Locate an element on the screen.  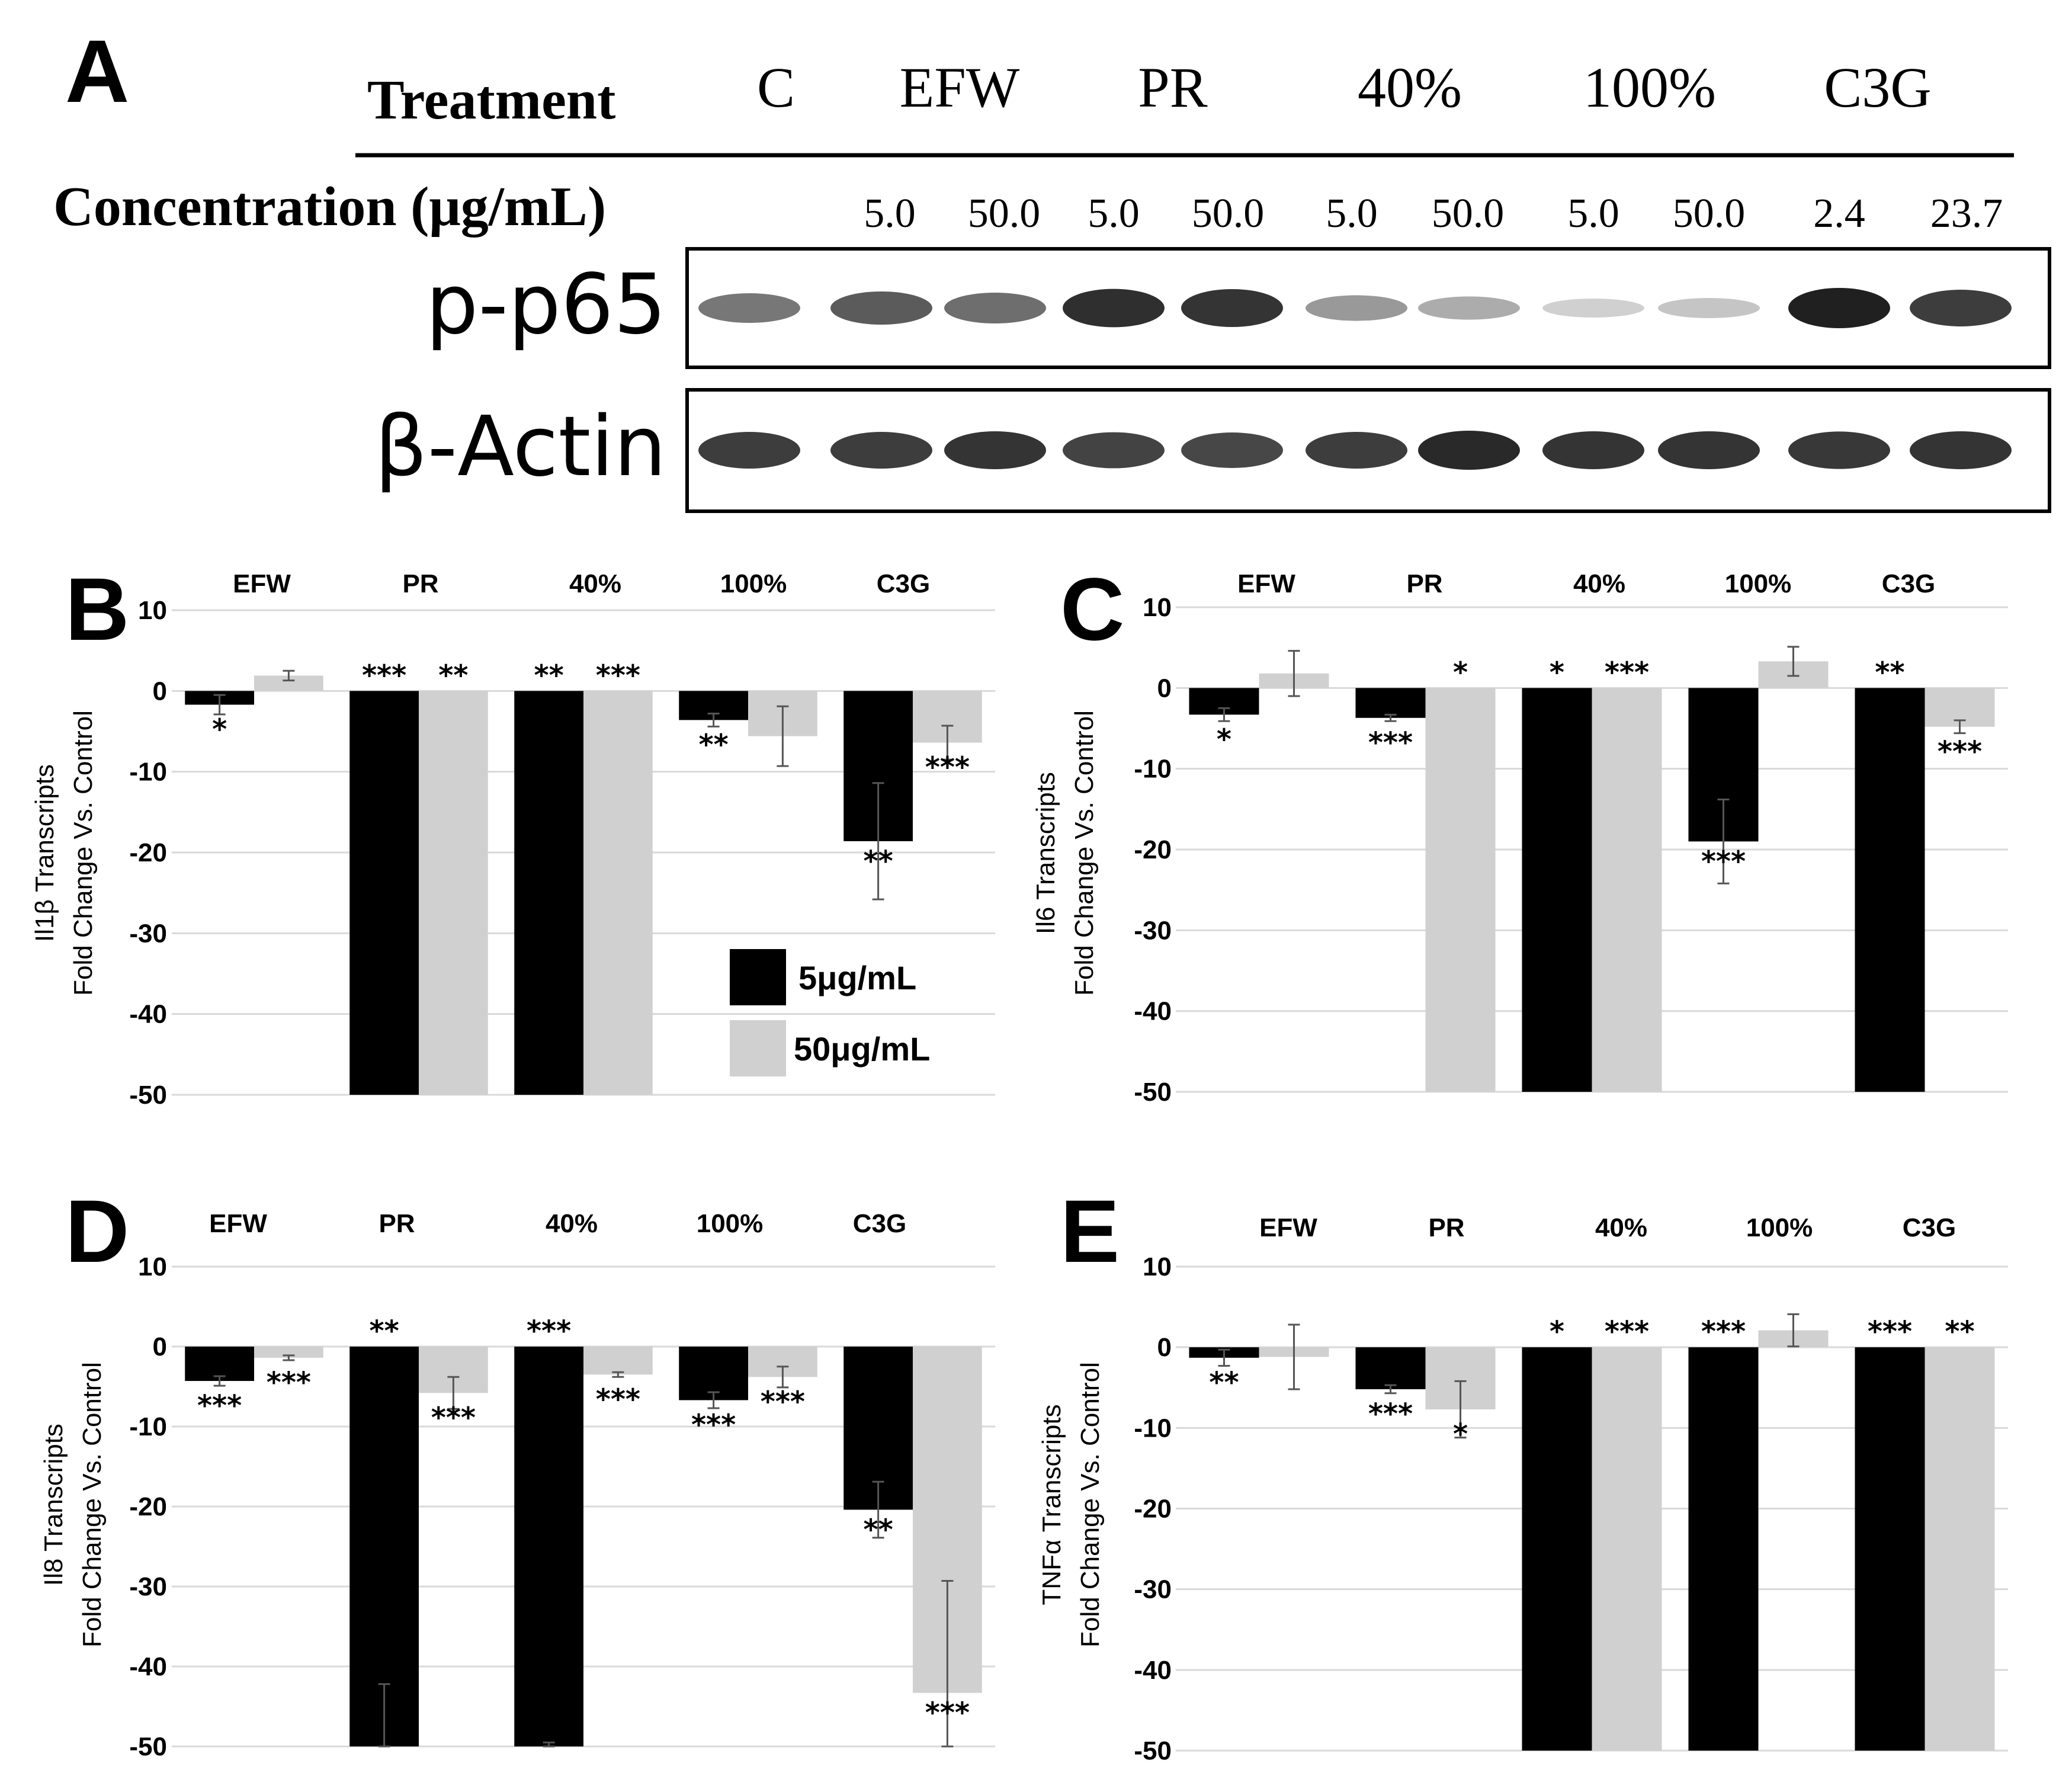
y-tick-label: -10 is located at coordinates (1153, 1428).